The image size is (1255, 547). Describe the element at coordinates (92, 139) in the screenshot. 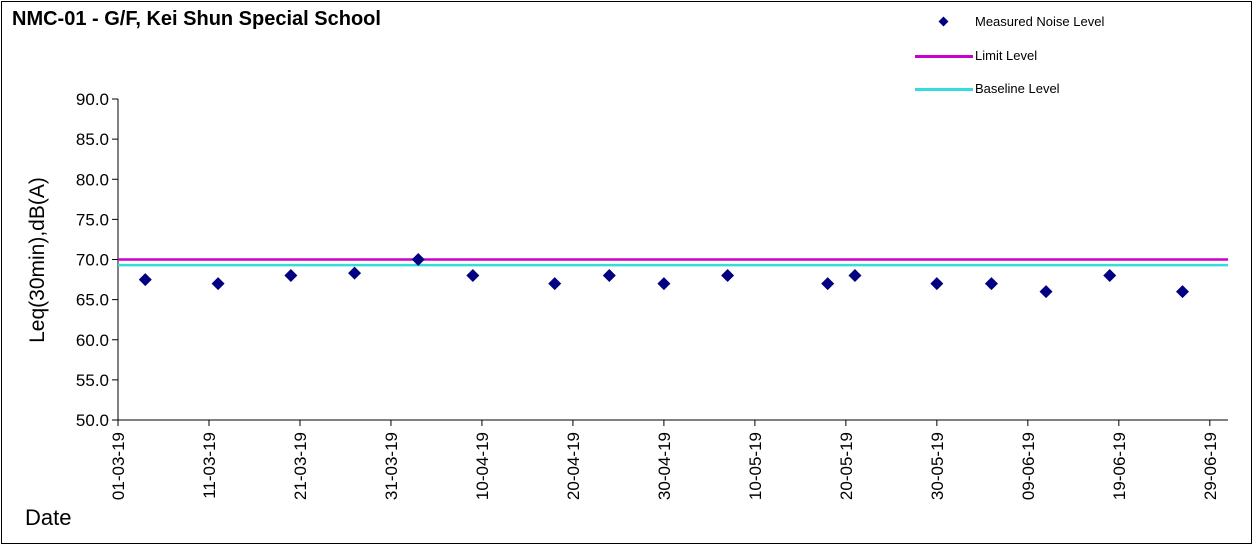

I see `y-tick-label: 85.0` at that location.